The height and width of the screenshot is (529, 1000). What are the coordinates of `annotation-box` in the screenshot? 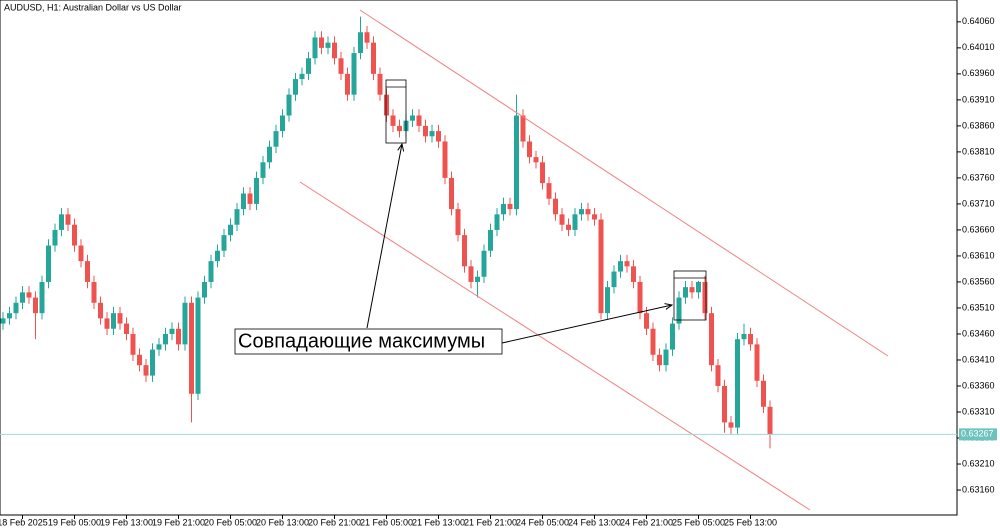 It's located at (368, 341).